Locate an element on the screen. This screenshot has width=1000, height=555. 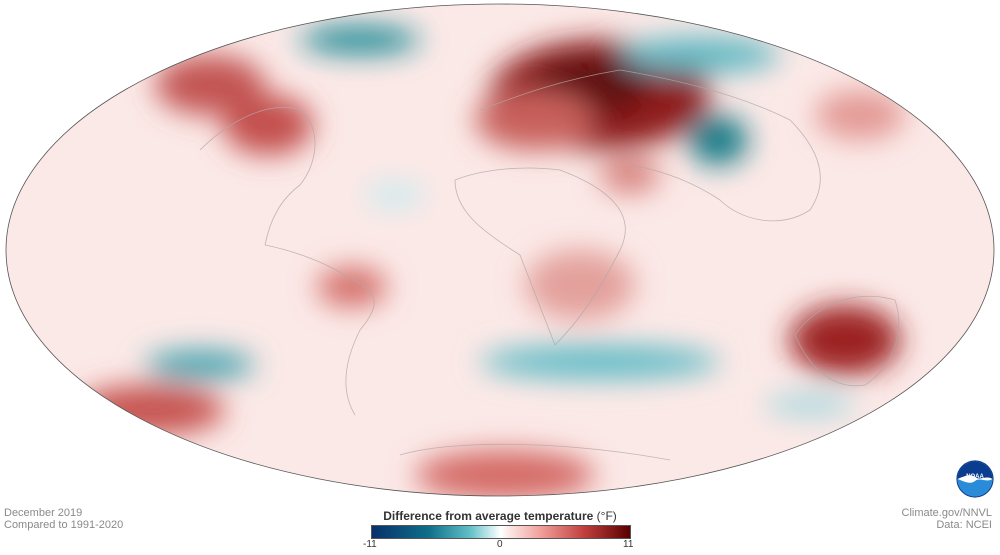
warm-anomaly-africa is located at coordinates (580, 285).